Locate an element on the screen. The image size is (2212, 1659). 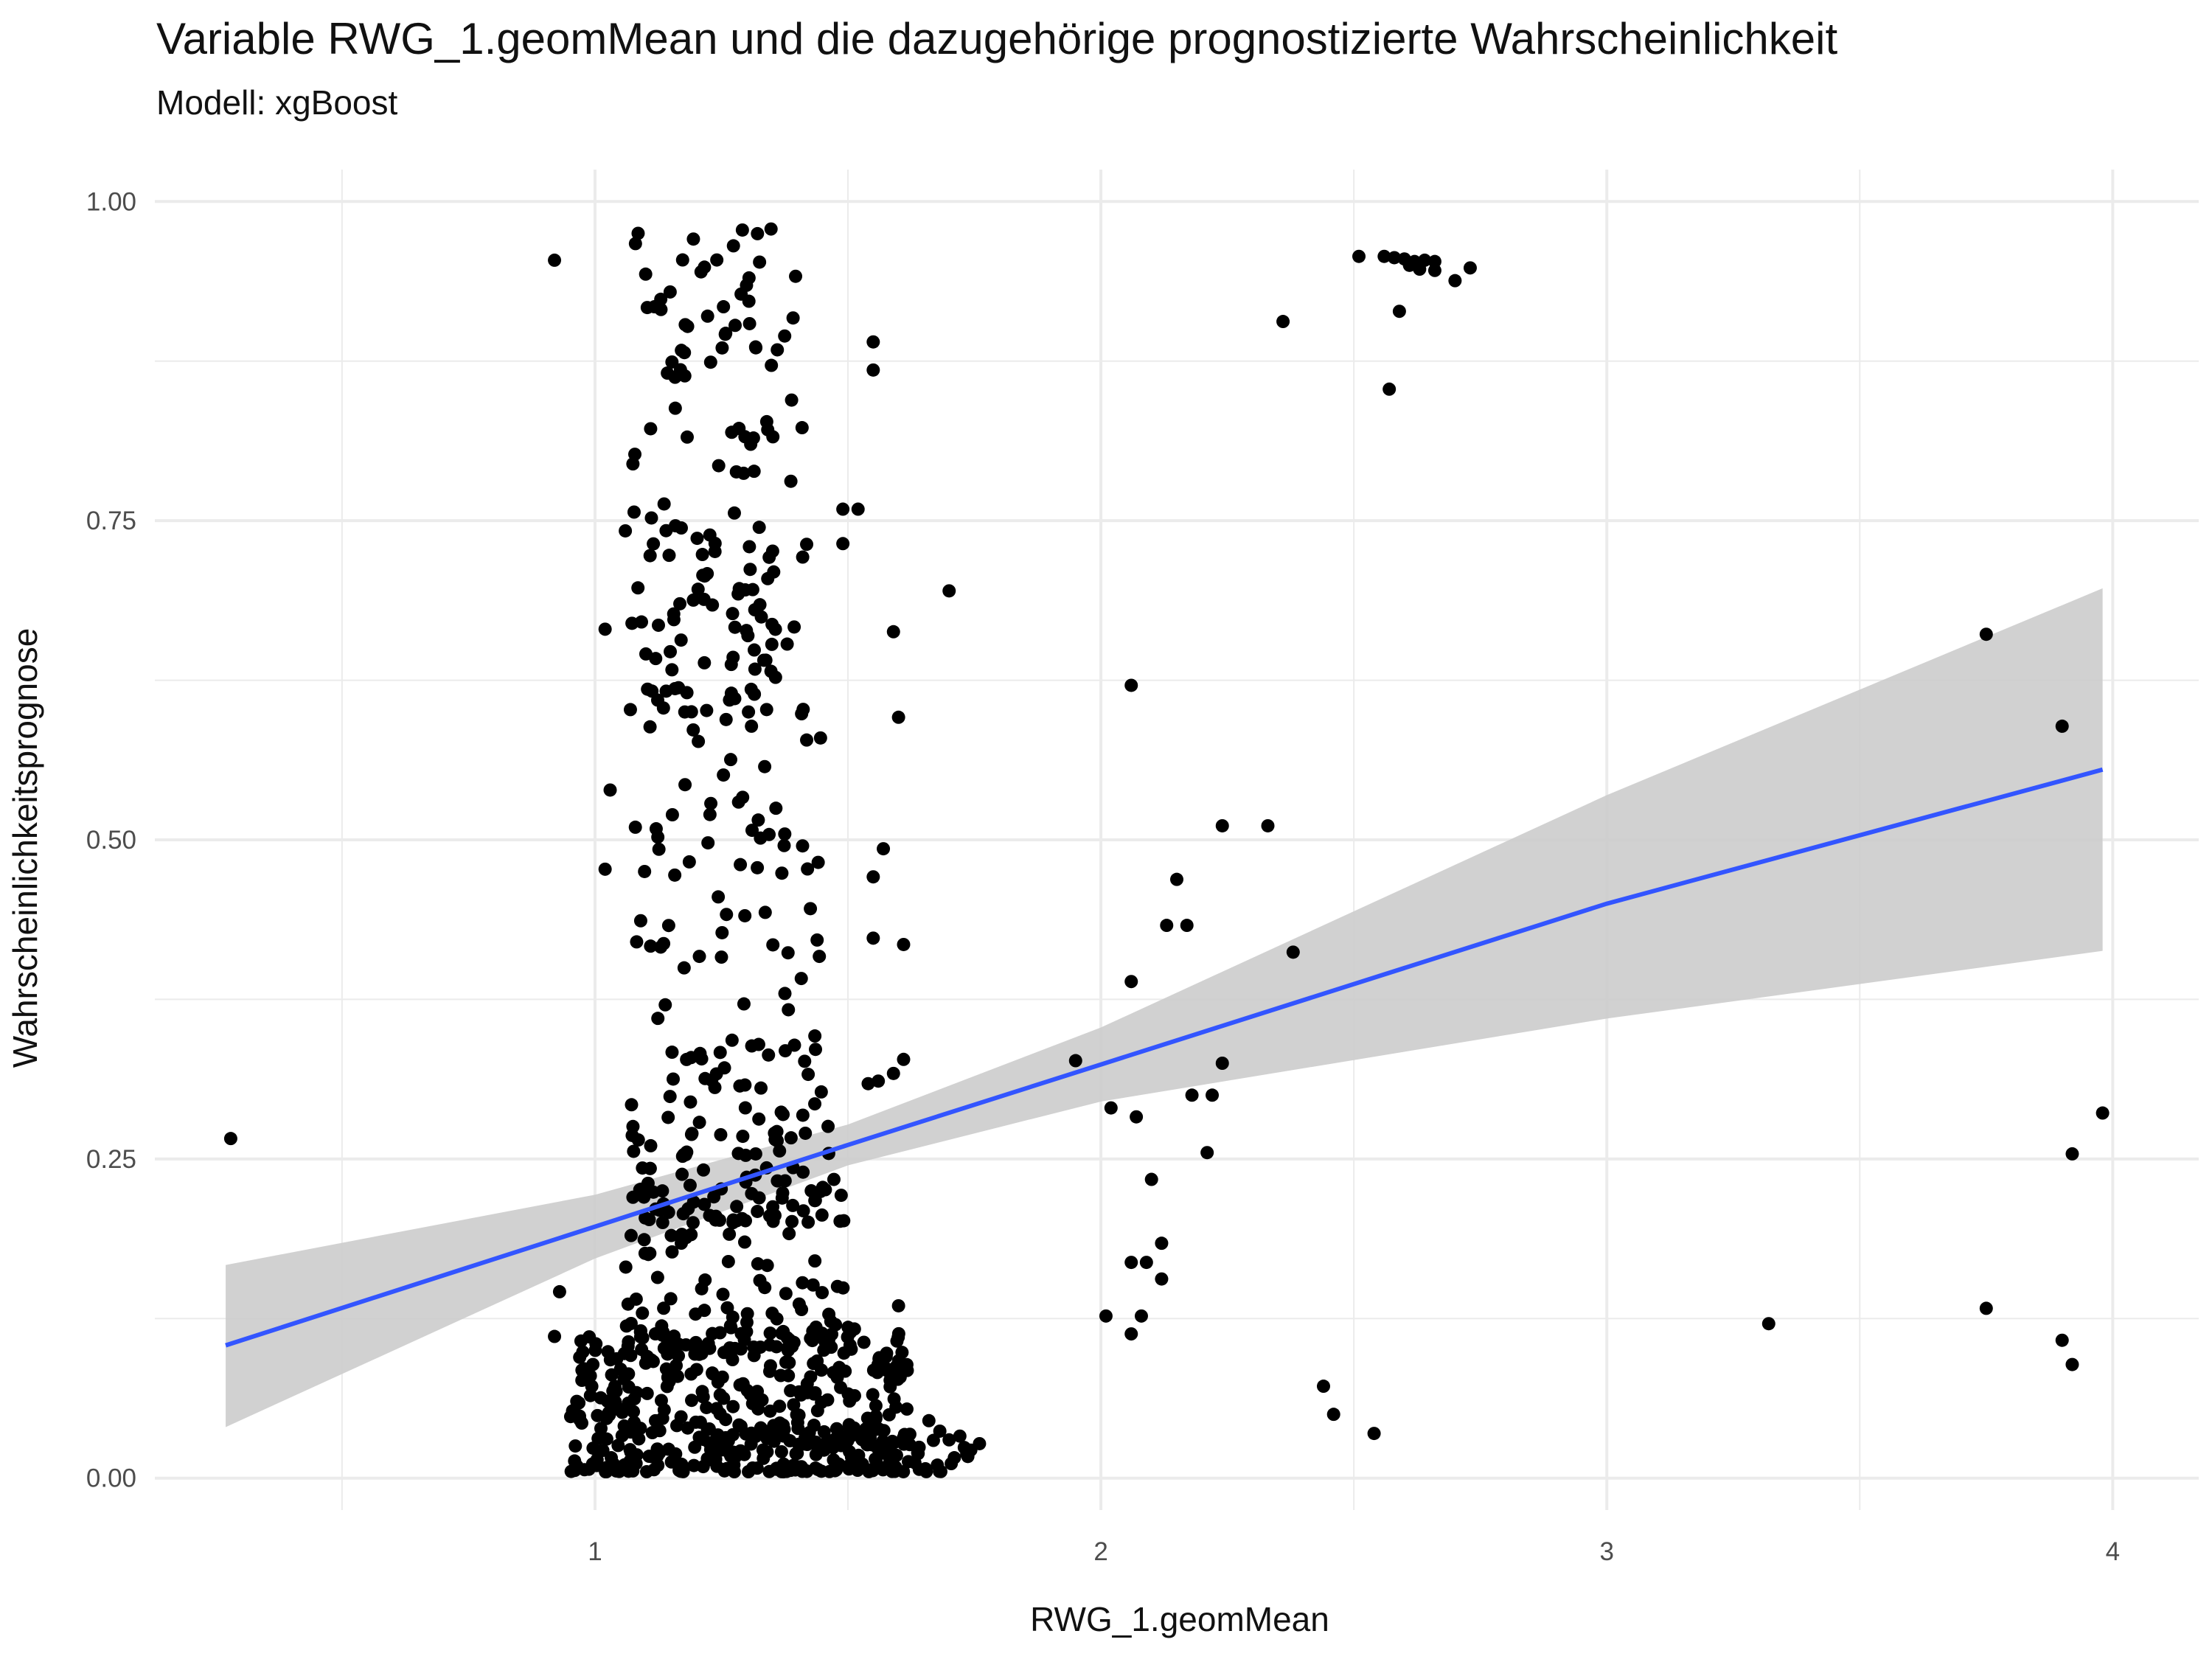
y-tick-label: 0.25 is located at coordinates (111, 1159).